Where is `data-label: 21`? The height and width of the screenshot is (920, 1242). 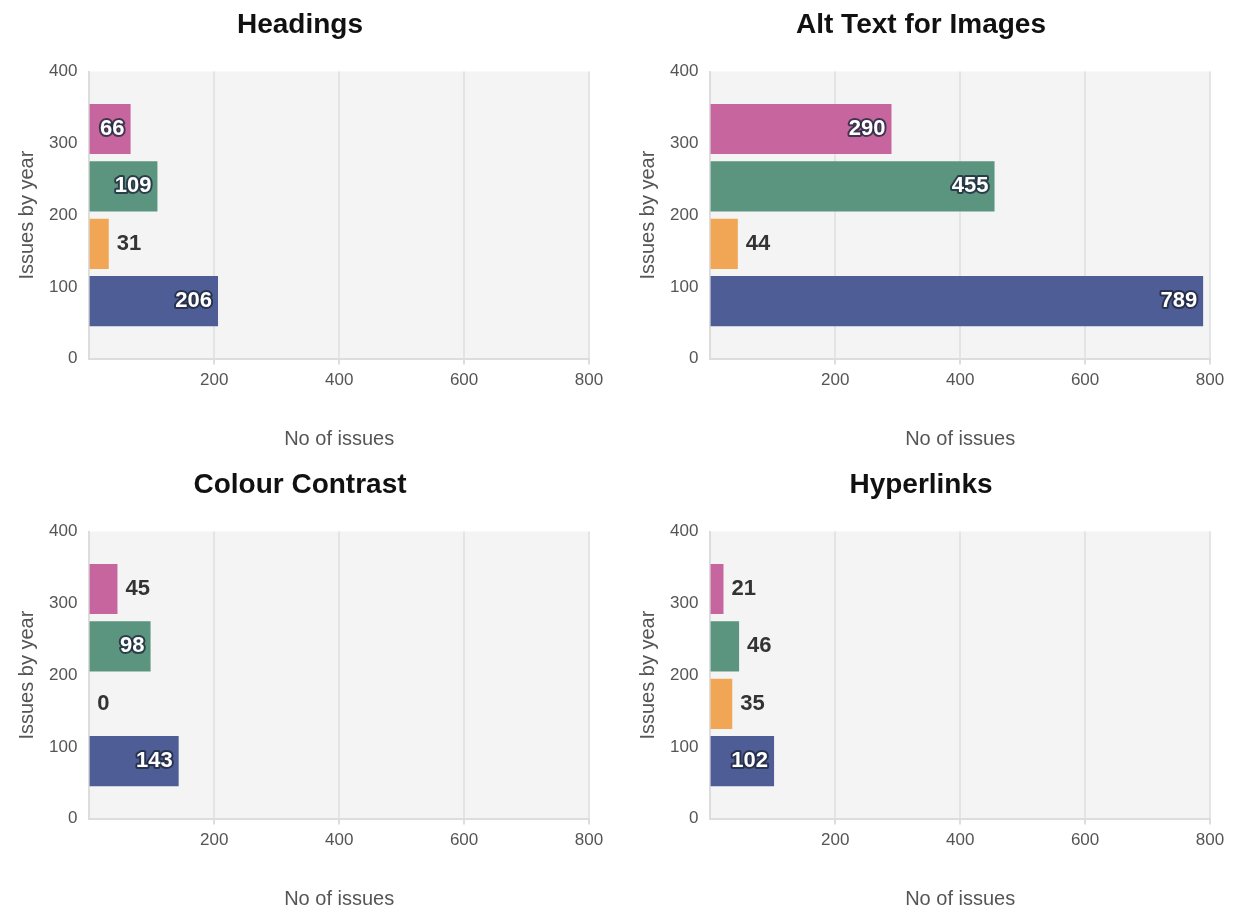
data-label: 21 is located at coordinates (743, 588).